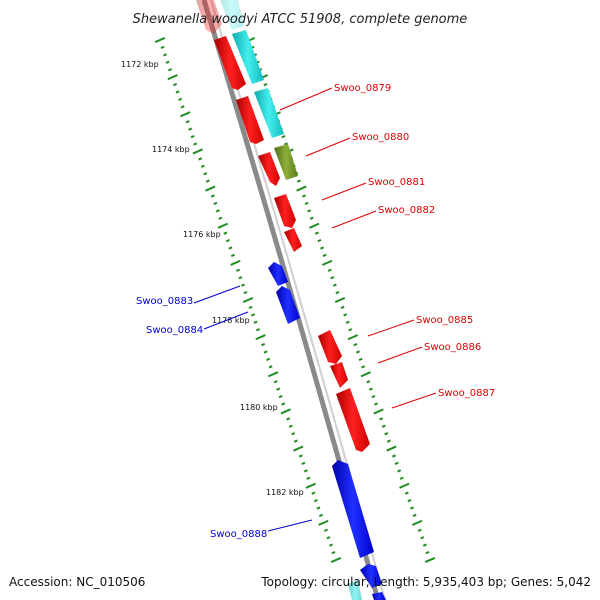 Image resolution: width=600 pixels, height=600 pixels. Describe the element at coordinates (396, 182) in the screenshot. I see `gene-label: Swoo_0881` at that location.